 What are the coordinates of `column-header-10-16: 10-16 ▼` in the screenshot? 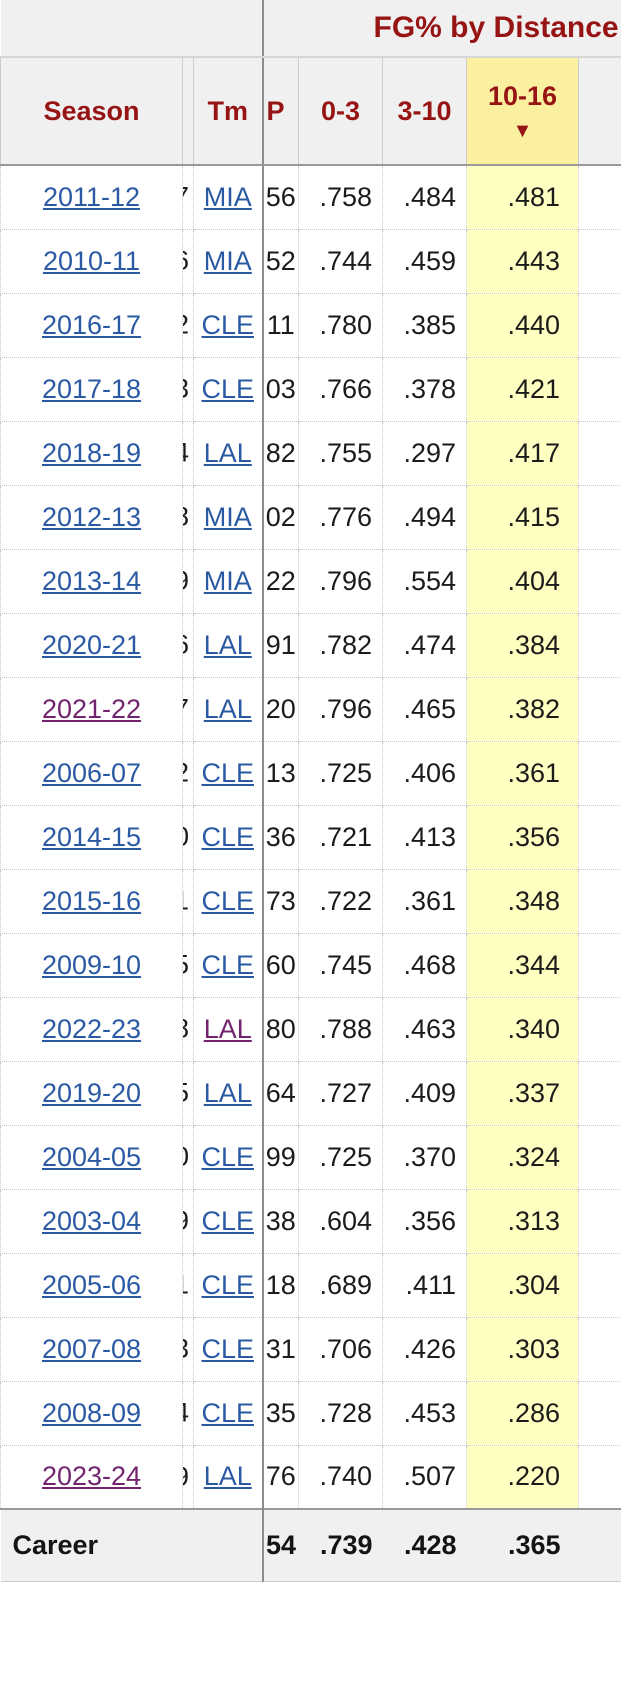 It's located at (523, 111).